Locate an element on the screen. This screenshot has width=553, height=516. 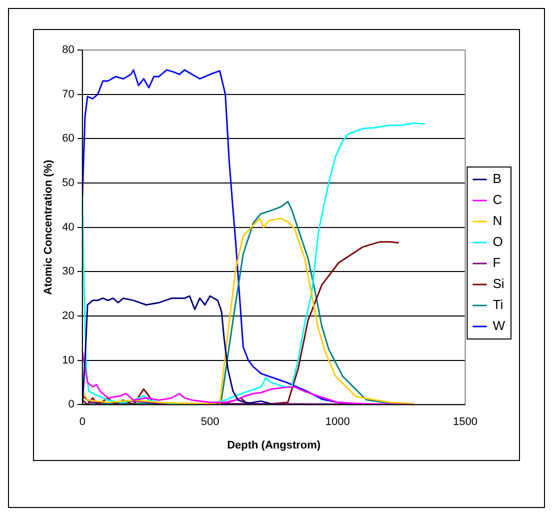
x-tick-label: 1000 is located at coordinates (337, 422).